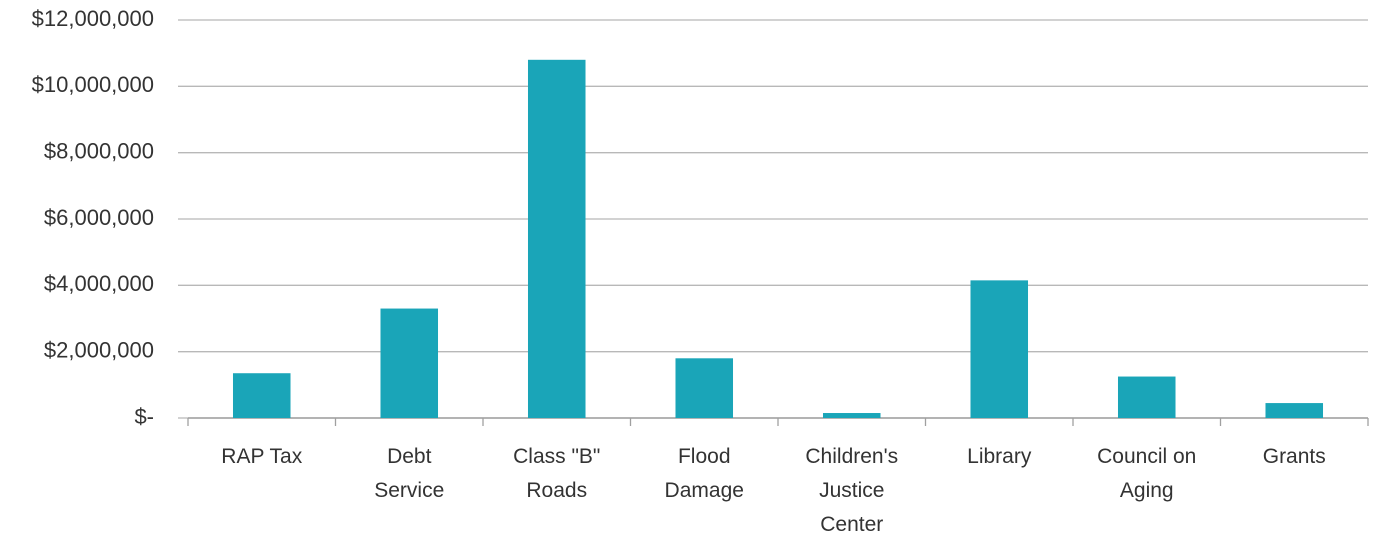 The image size is (1378, 542). Describe the element at coordinates (262, 456) in the screenshot. I see `x-tick-label: RAP Tax` at that location.